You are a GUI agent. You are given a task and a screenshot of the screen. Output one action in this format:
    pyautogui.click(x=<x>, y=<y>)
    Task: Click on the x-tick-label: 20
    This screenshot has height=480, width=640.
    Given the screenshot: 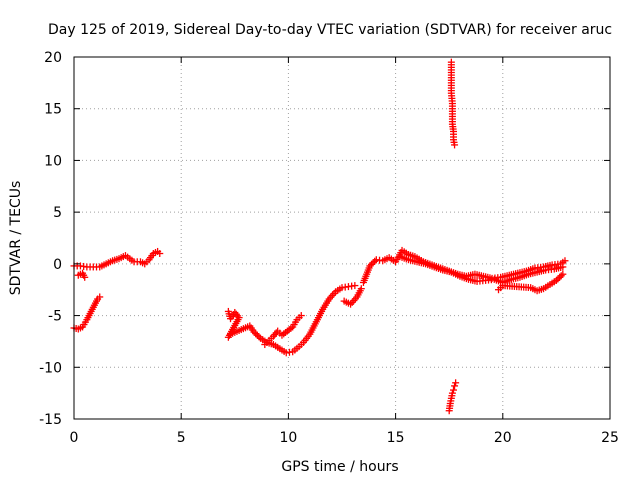 What is the action you would take?
    pyautogui.click(x=503, y=438)
    